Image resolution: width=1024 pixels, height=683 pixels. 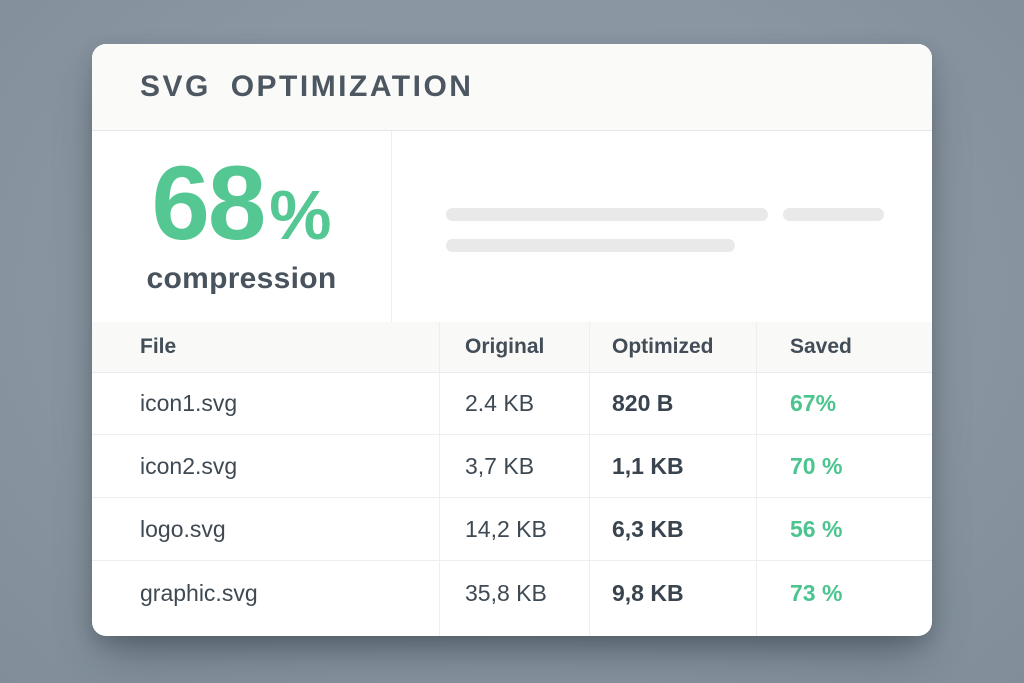 I want to click on compression-stat-value-row: 68 %, so click(x=241, y=204).